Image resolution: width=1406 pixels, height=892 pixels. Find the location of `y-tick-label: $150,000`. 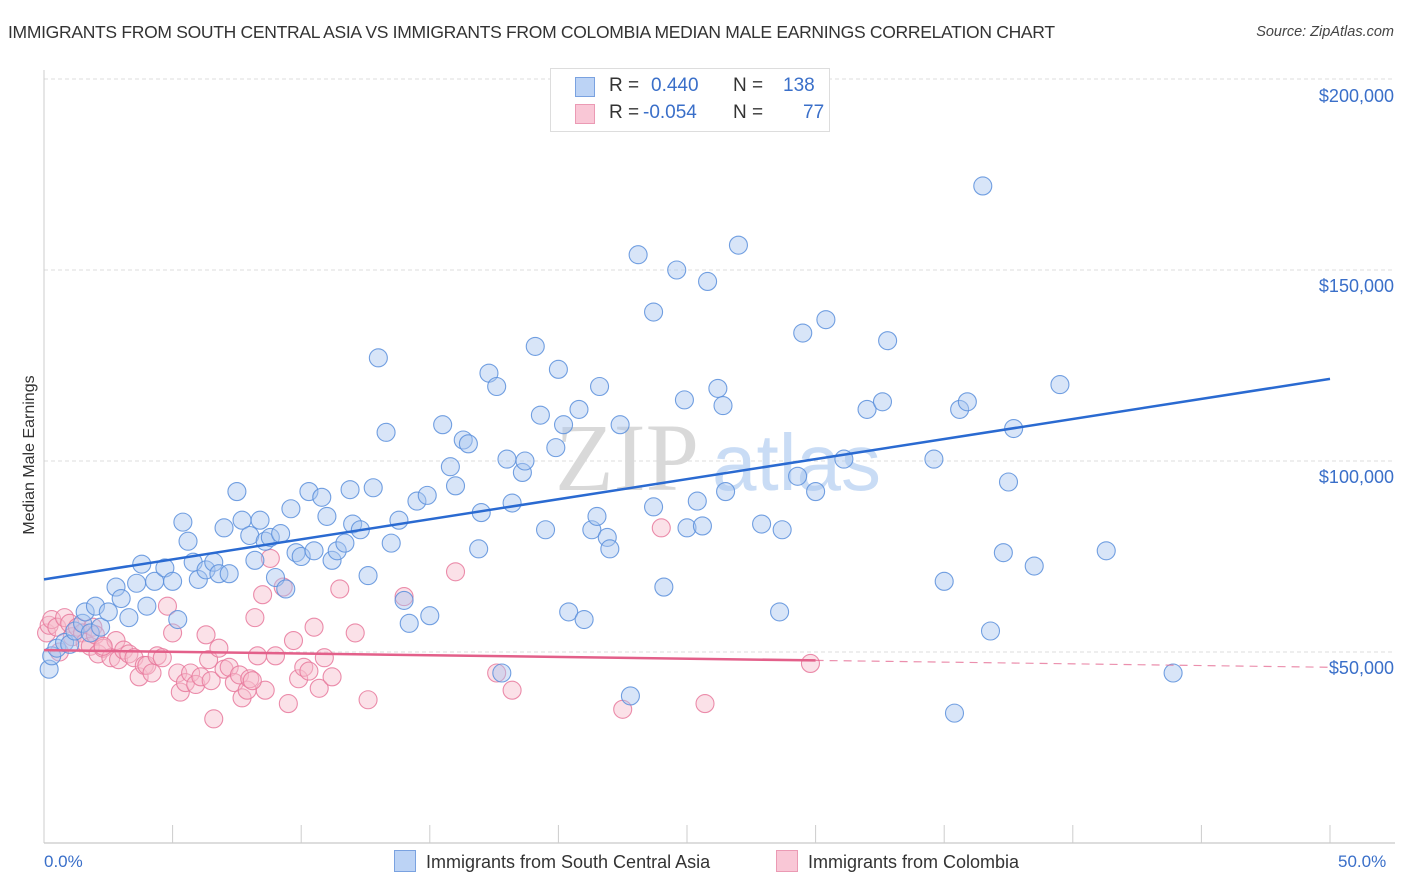

y-tick-label: $150,000 is located at coordinates (1356, 286).